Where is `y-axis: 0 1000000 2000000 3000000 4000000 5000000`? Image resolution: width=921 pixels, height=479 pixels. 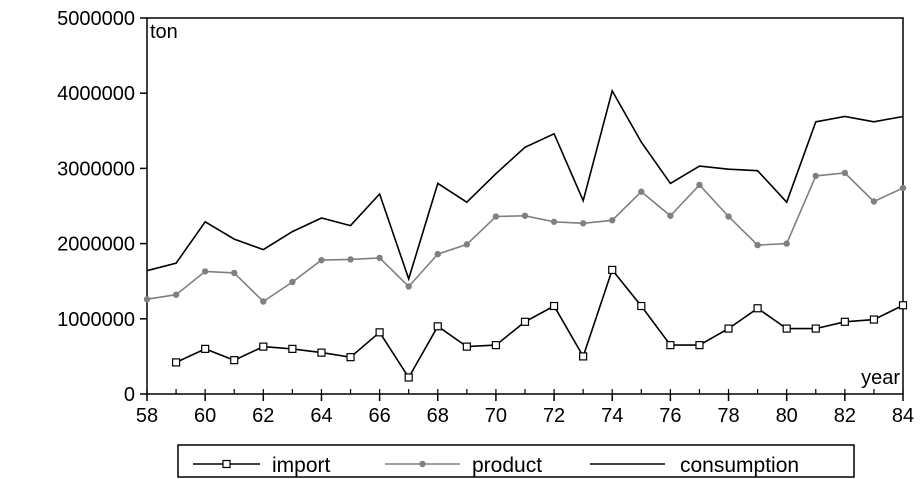 y-axis: 0 1000000 2000000 3000000 4000000 5000000 is located at coordinates (102, 207).